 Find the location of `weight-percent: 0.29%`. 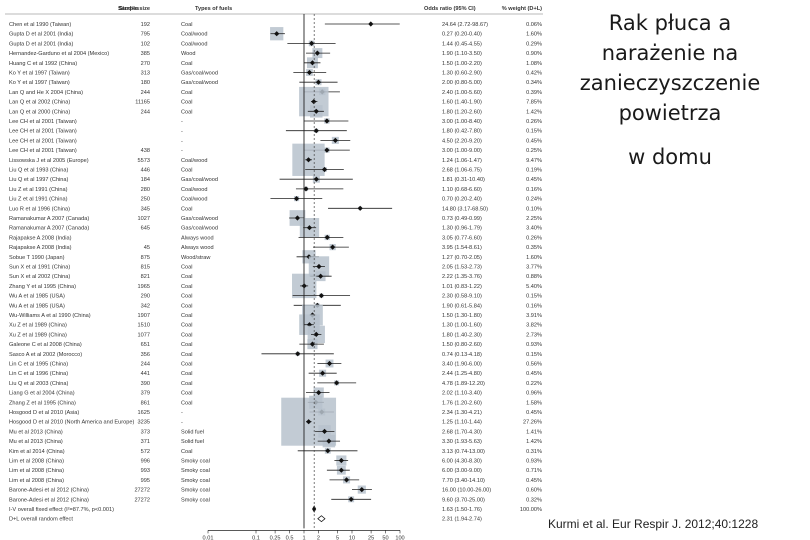

weight-percent: 0.29% is located at coordinates (534, 44).